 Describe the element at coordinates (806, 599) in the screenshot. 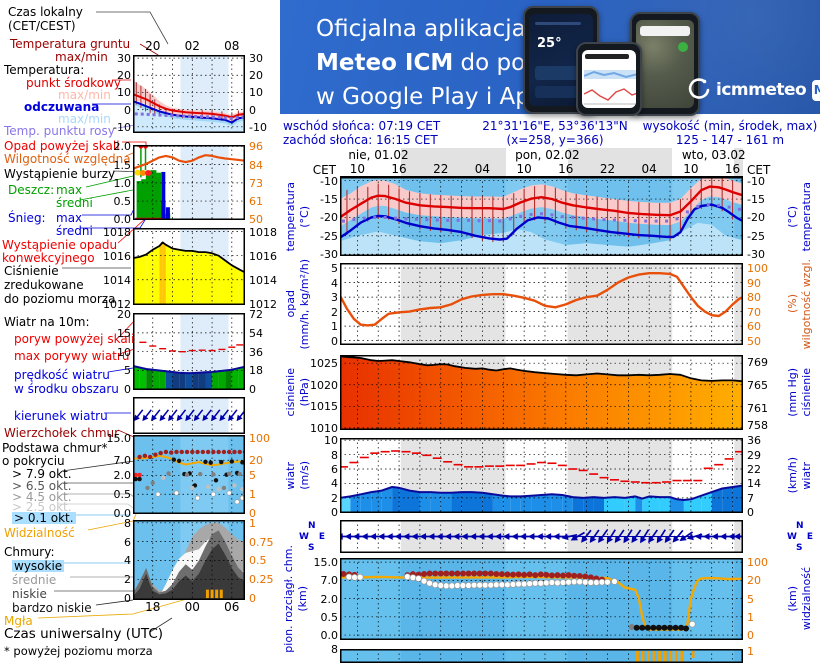

I see `axis-title-line: widzialność` at that location.